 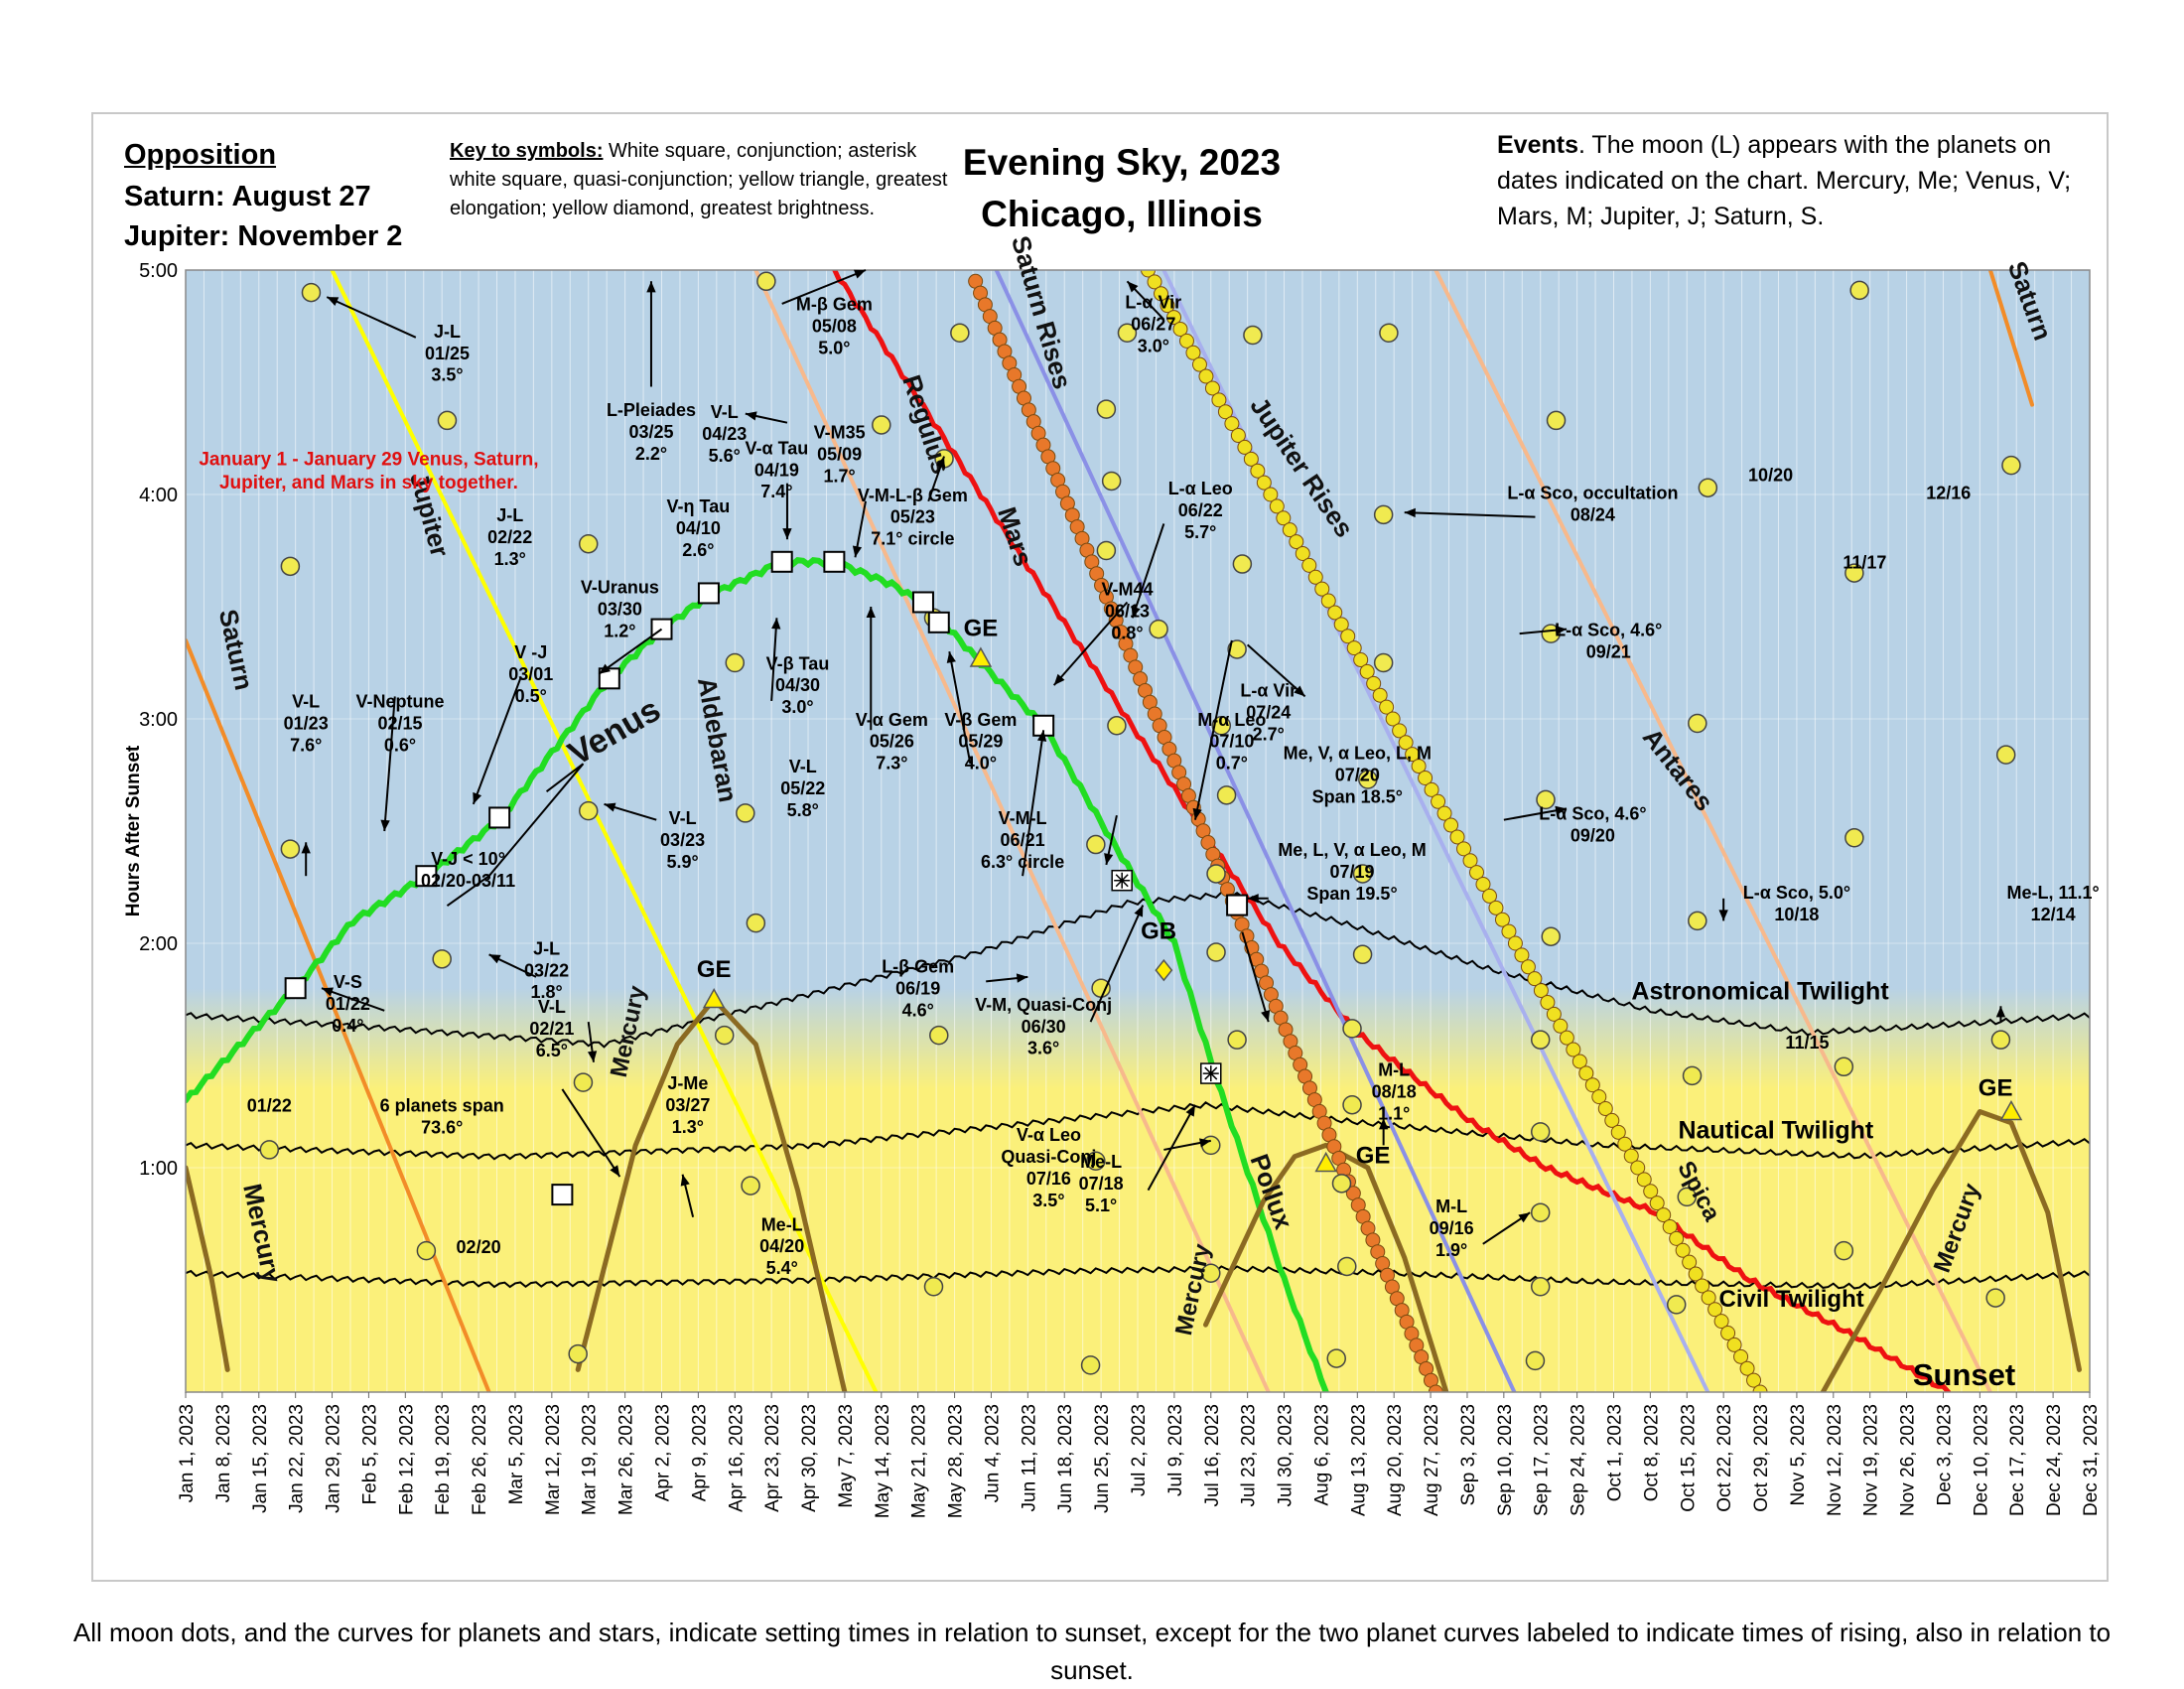 I want to click on x-tick-label: Jul 30, 2023, so click(x=1286, y=1456).